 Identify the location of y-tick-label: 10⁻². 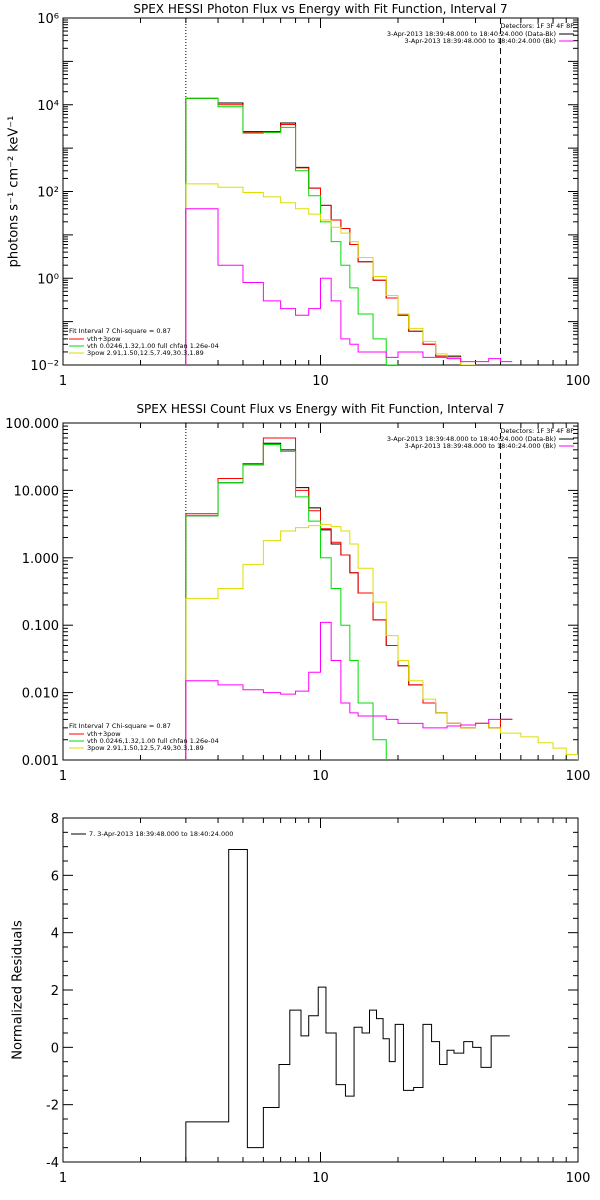
(44, 366).